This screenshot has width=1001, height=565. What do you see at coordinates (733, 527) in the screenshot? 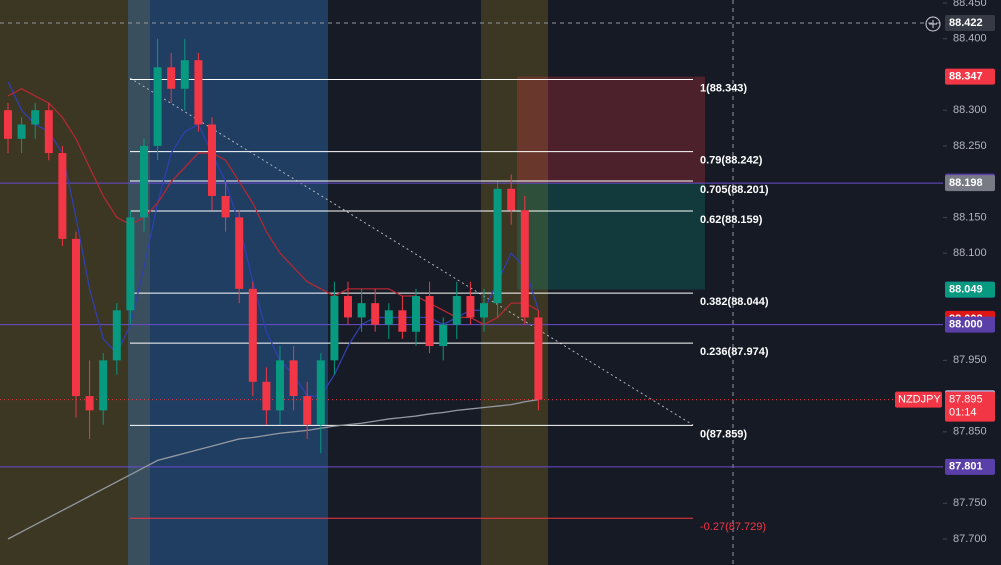
I see `fib-label: -0.27(87.729)` at bounding box center [733, 527].